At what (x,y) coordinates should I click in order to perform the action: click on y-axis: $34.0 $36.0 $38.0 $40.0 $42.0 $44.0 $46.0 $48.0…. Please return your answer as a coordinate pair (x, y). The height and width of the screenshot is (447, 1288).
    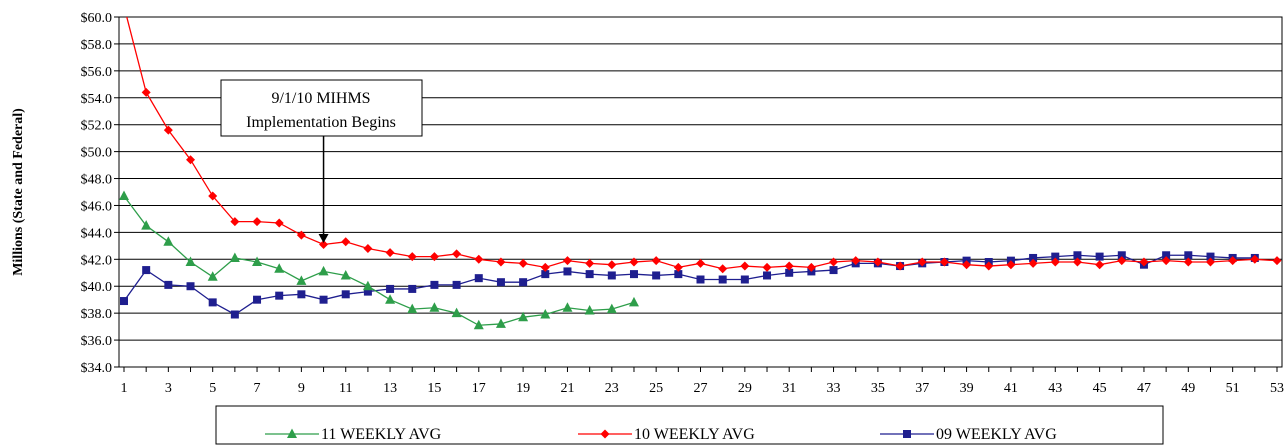
    Looking at the image, I should click on (100, 193).